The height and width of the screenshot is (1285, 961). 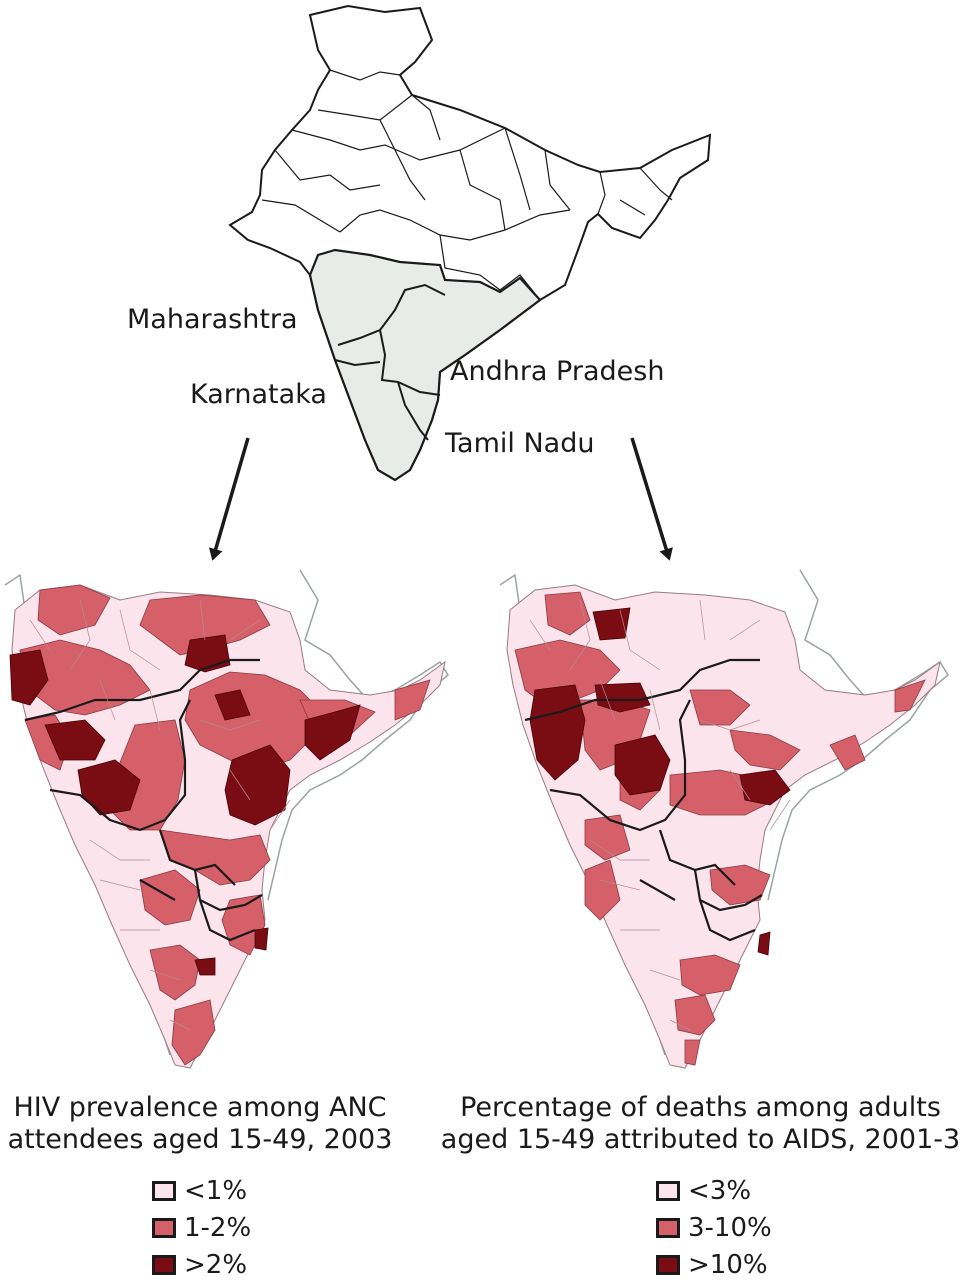 What do you see at coordinates (143, 800) in the screenshot?
I see `left-state-borders` at bounding box center [143, 800].